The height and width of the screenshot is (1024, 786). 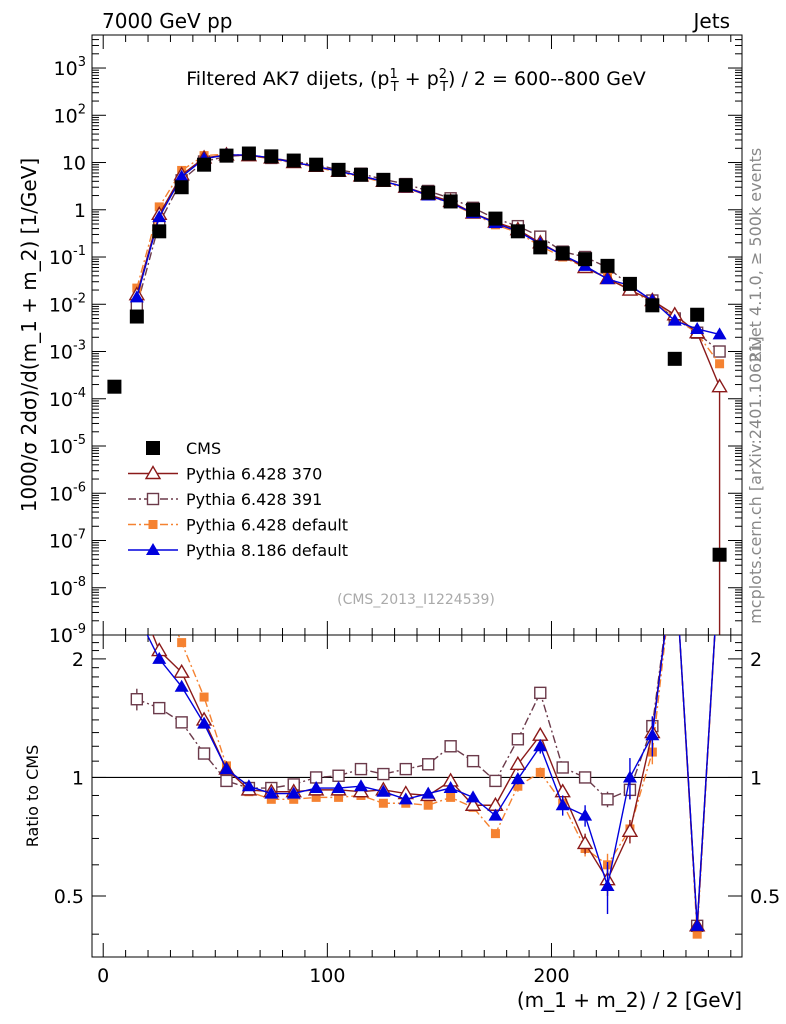 What do you see at coordinates (756, 778) in the screenshot?
I see `ratio-y-tick-label-right: 1` at bounding box center [756, 778].